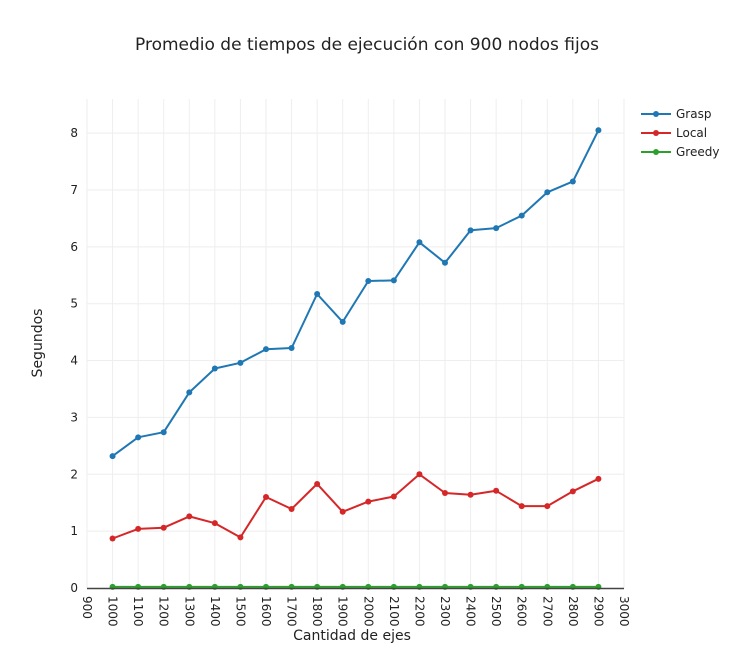 The height and width of the screenshot is (668, 734). I want to click on y-tick-label: 8, so click(74, 133).